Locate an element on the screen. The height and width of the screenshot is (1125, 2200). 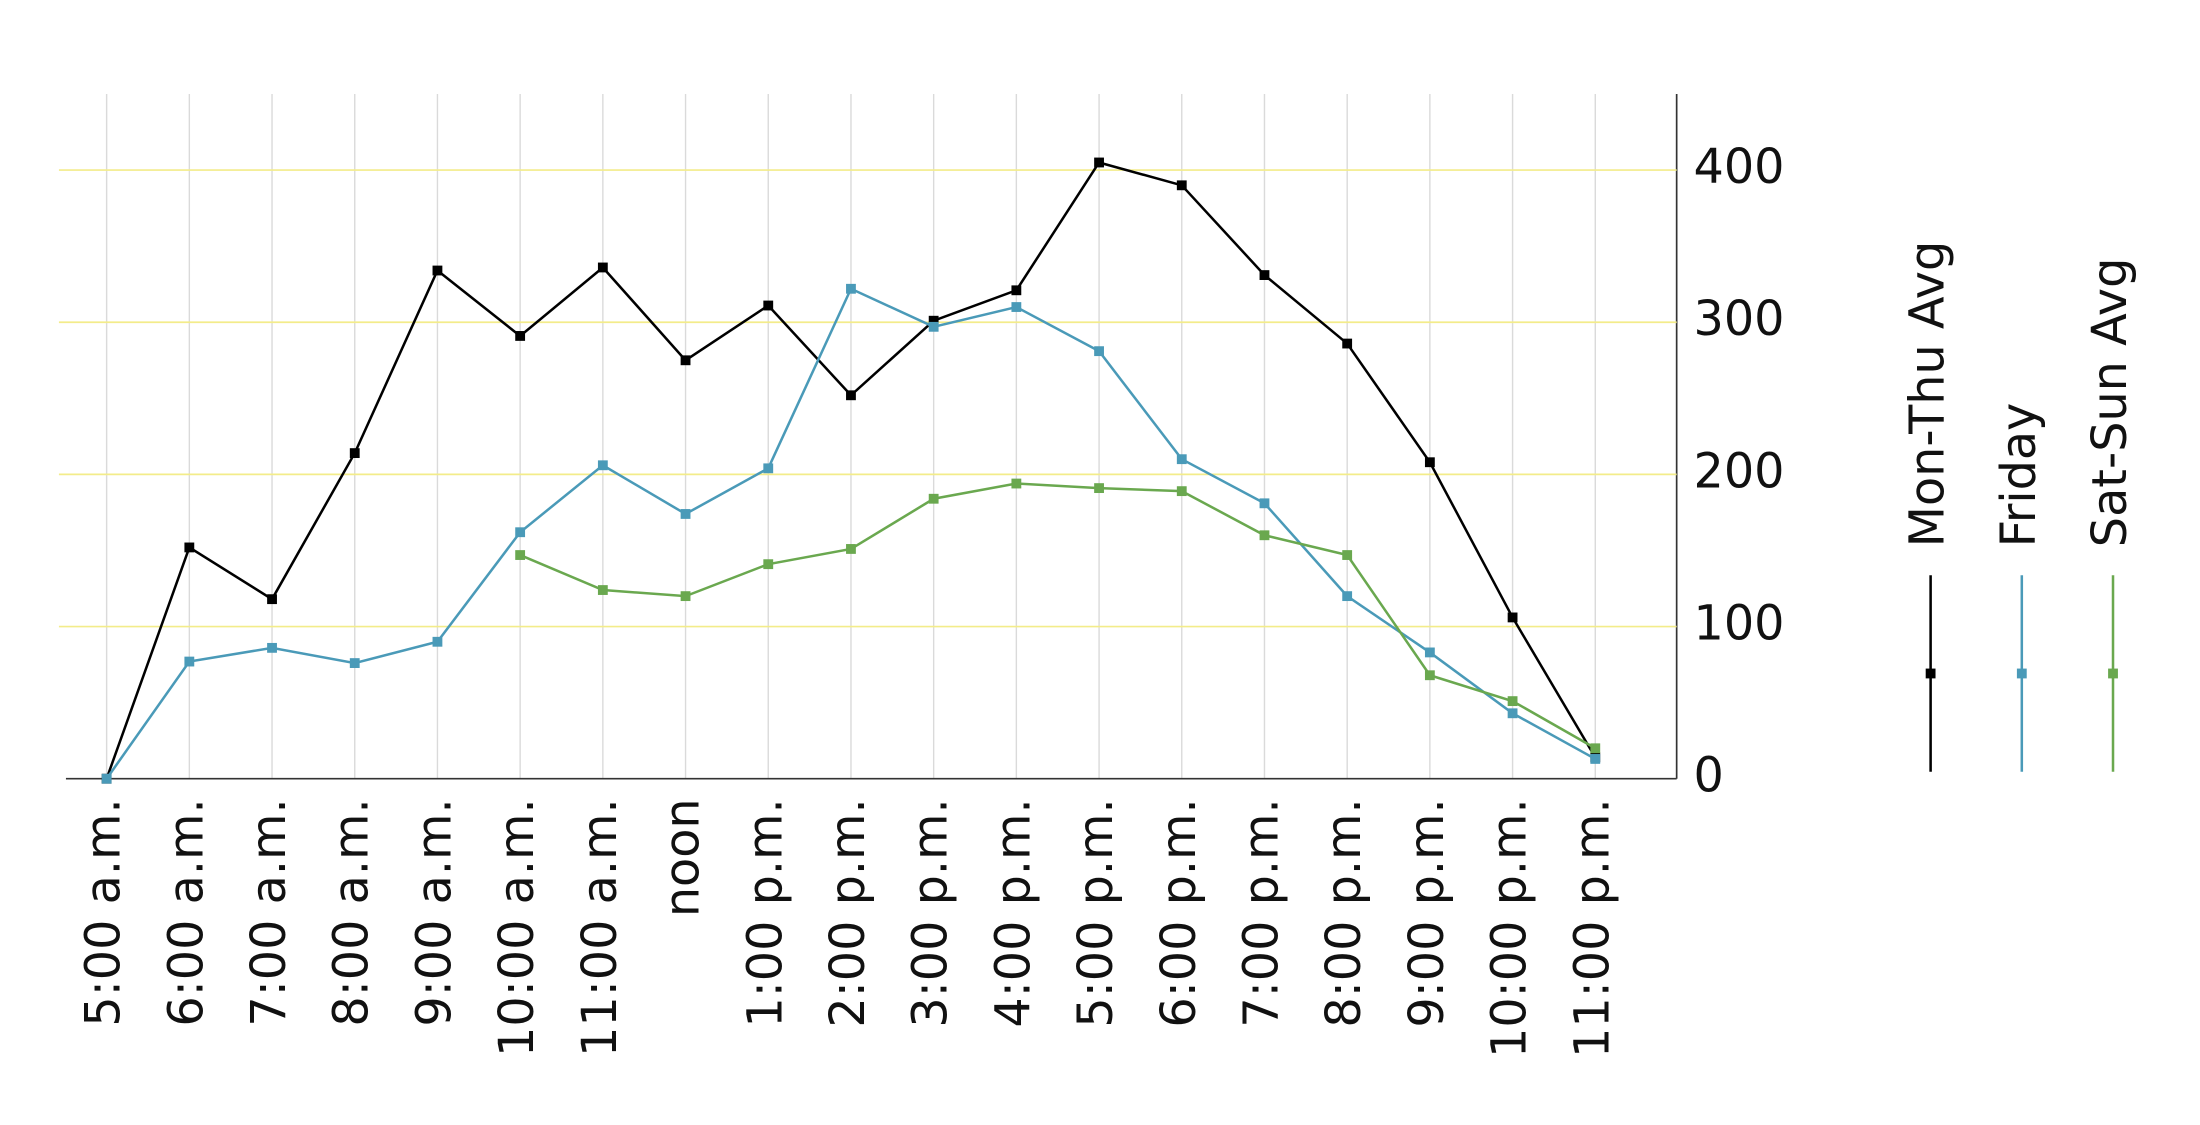
y-tick-label: 200 is located at coordinates (1738, 471).